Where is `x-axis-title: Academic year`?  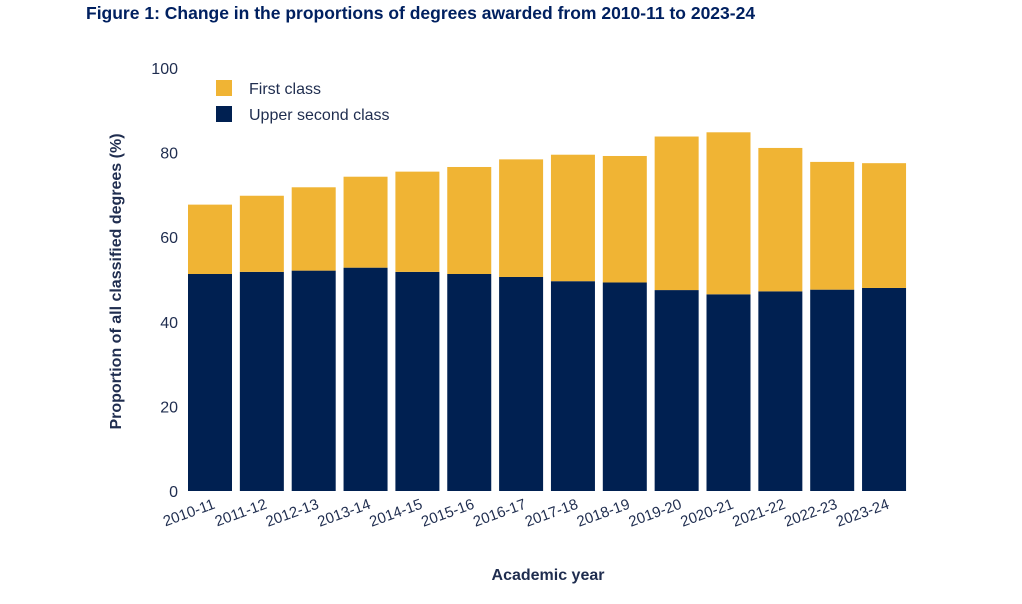 x-axis-title: Academic year is located at coordinates (548, 575).